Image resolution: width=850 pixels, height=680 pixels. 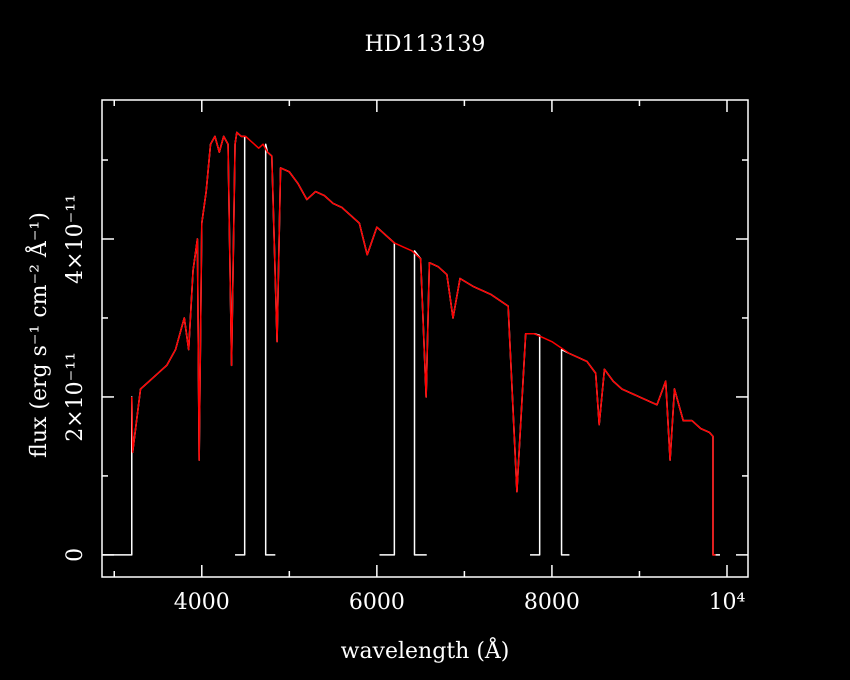 What do you see at coordinates (75, 239) in the screenshot?
I see `y-tick-label: 4×10⁻¹¹` at bounding box center [75, 239].